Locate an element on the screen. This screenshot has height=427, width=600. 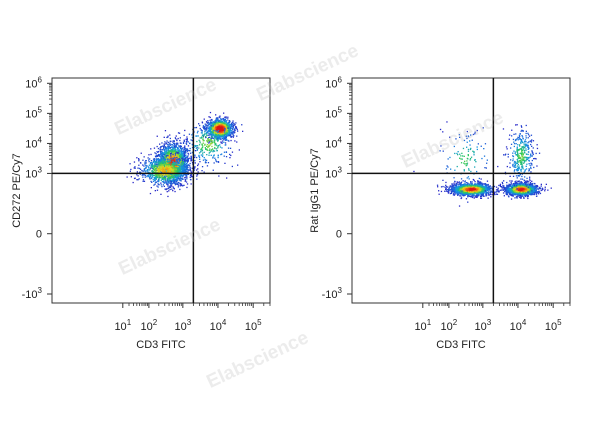
y-tick-label: 103 is located at coordinates (33, 172).